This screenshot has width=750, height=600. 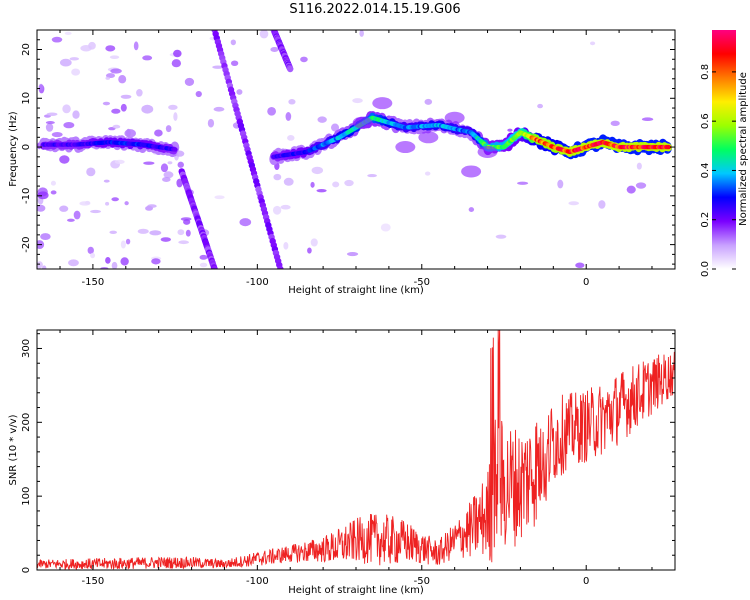 I want to click on snr-x-tick-label: -150, so click(x=93, y=581).